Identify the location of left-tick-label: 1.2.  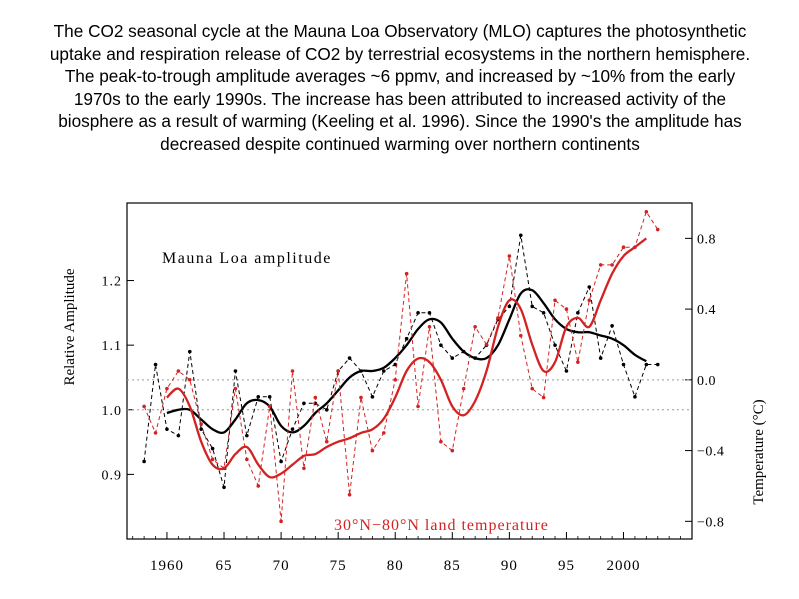
(112, 282).